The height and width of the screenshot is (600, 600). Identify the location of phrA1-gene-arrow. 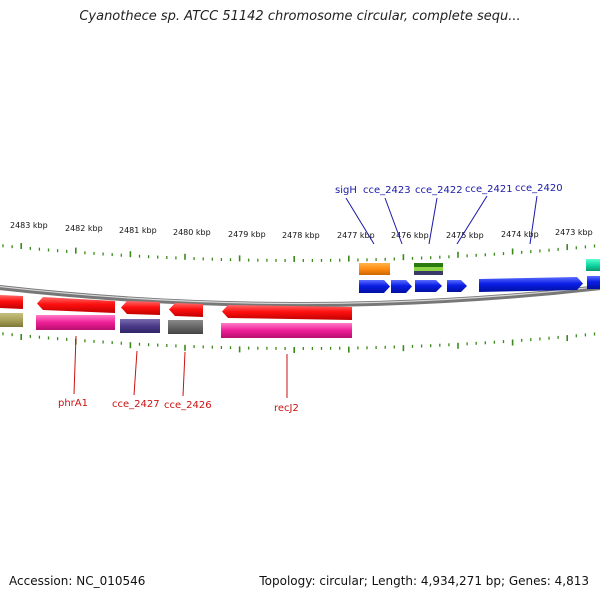
(76, 305).